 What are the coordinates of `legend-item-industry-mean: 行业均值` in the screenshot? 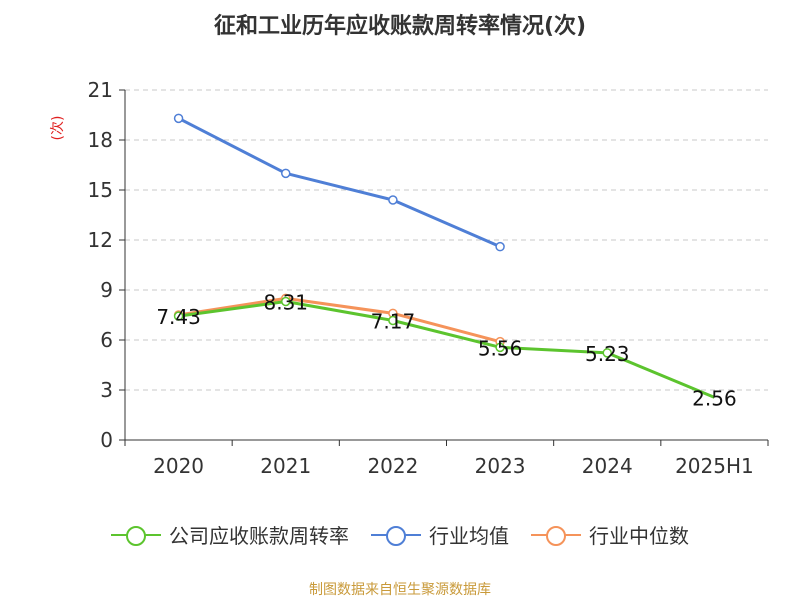 It's located at (440, 534).